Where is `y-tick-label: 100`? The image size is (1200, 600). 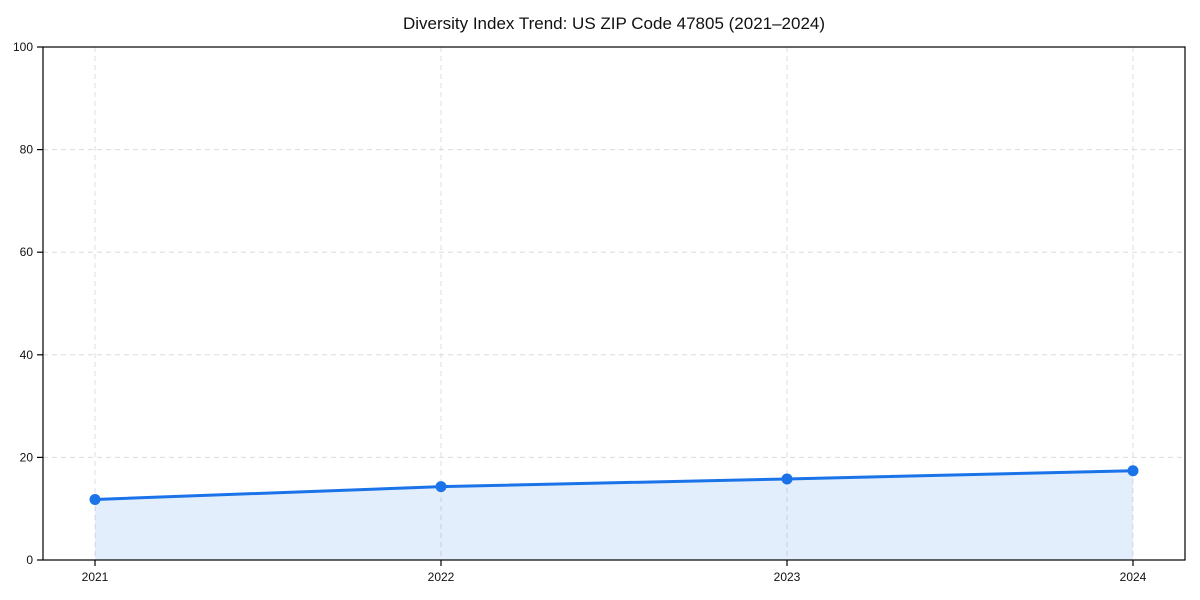
y-tick-label: 100 is located at coordinates (23, 47).